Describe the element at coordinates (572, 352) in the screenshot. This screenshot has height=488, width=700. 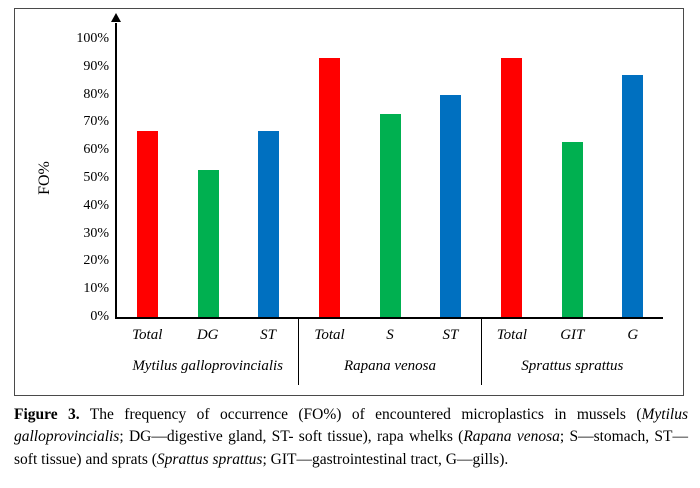
I see `axis-label-group: Total GIT G Sprattus sprattus` at that location.